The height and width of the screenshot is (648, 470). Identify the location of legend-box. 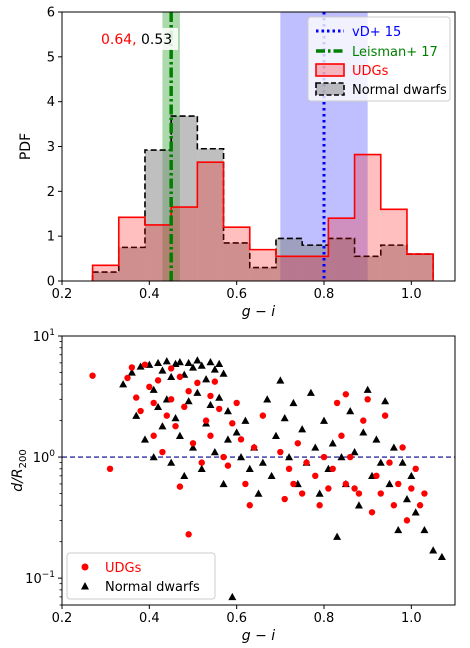
(379, 59).